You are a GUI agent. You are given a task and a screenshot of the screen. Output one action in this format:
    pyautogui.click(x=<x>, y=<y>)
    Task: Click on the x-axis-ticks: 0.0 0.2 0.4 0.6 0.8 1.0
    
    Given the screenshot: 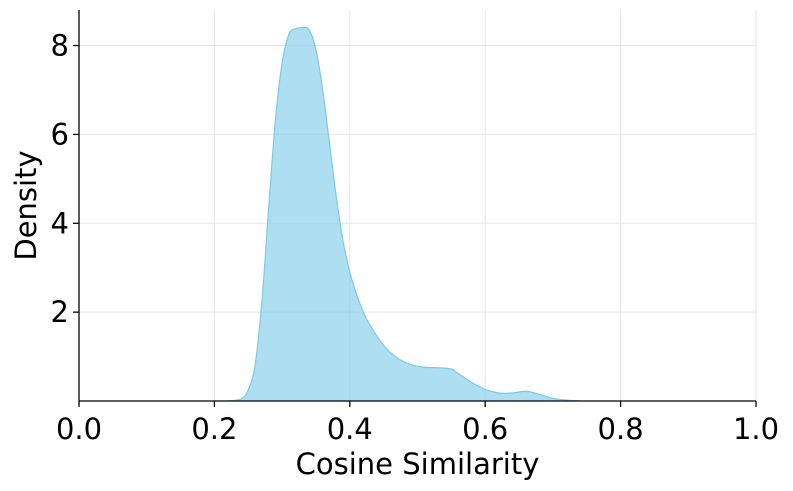 What is the action you would take?
    pyautogui.click(x=417, y=423)
    